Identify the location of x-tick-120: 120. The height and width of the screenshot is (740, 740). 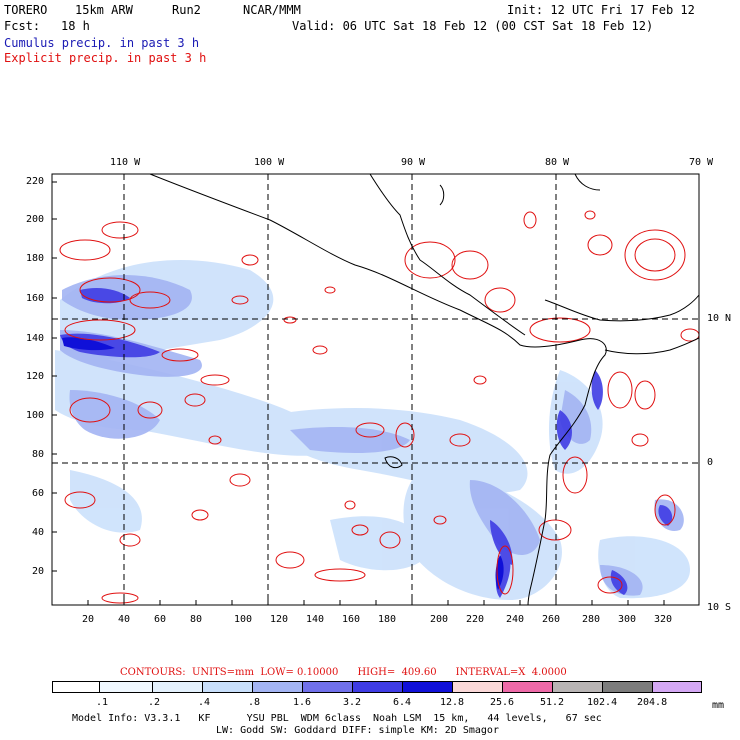
(279, 619).